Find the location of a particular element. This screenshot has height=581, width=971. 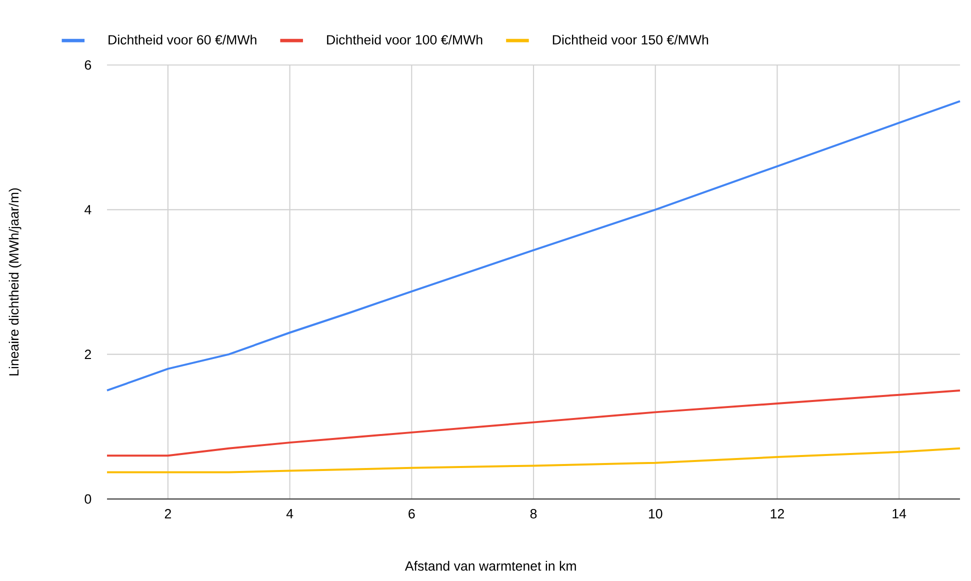

x-tick-label: 10 is located at coordinates (655, 513).